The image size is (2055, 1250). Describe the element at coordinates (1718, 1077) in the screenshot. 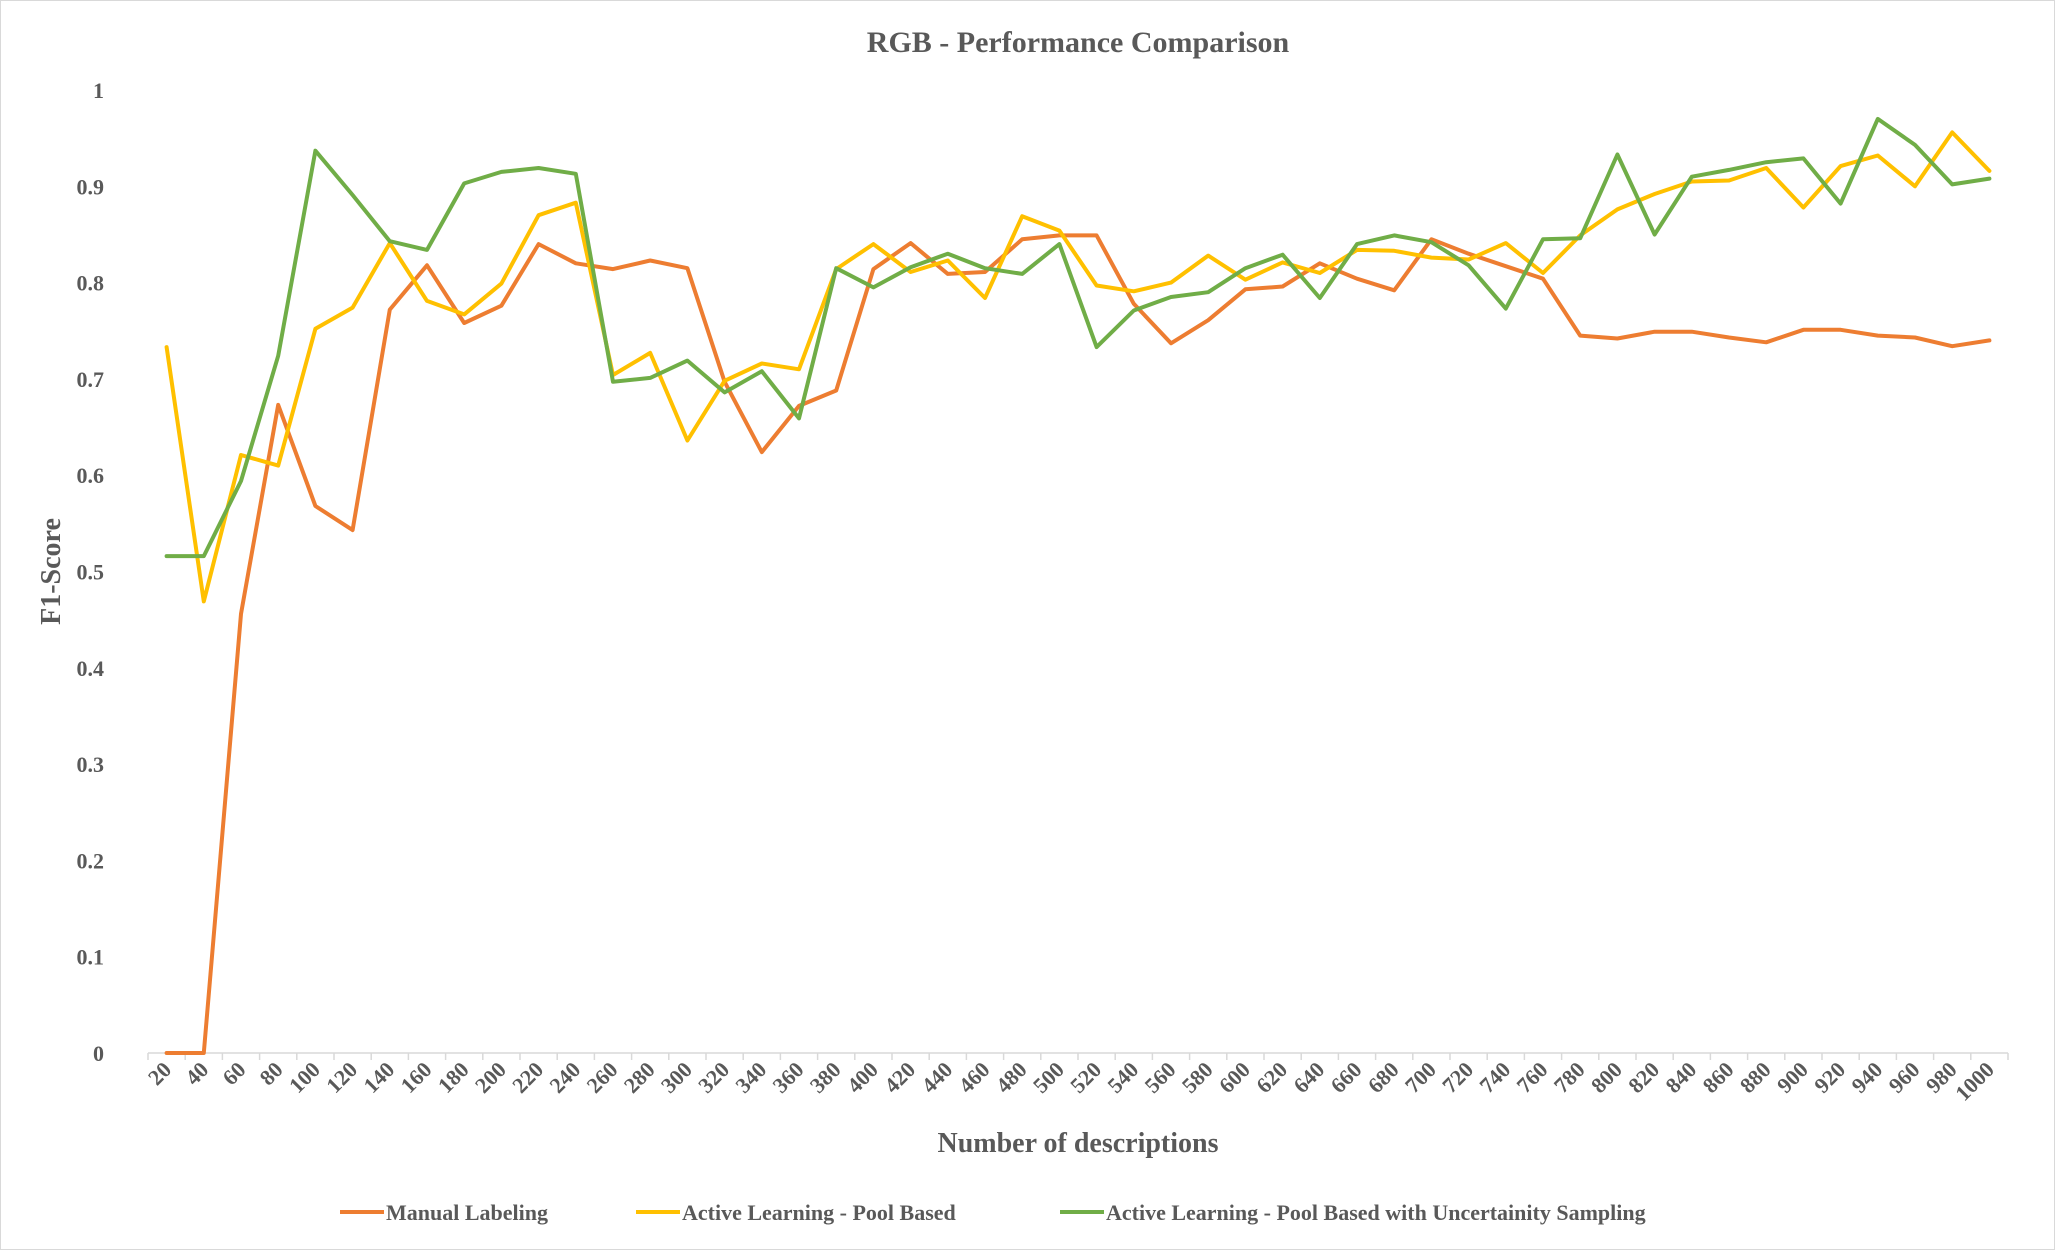

I see `x-tick-label: 860` at that location.